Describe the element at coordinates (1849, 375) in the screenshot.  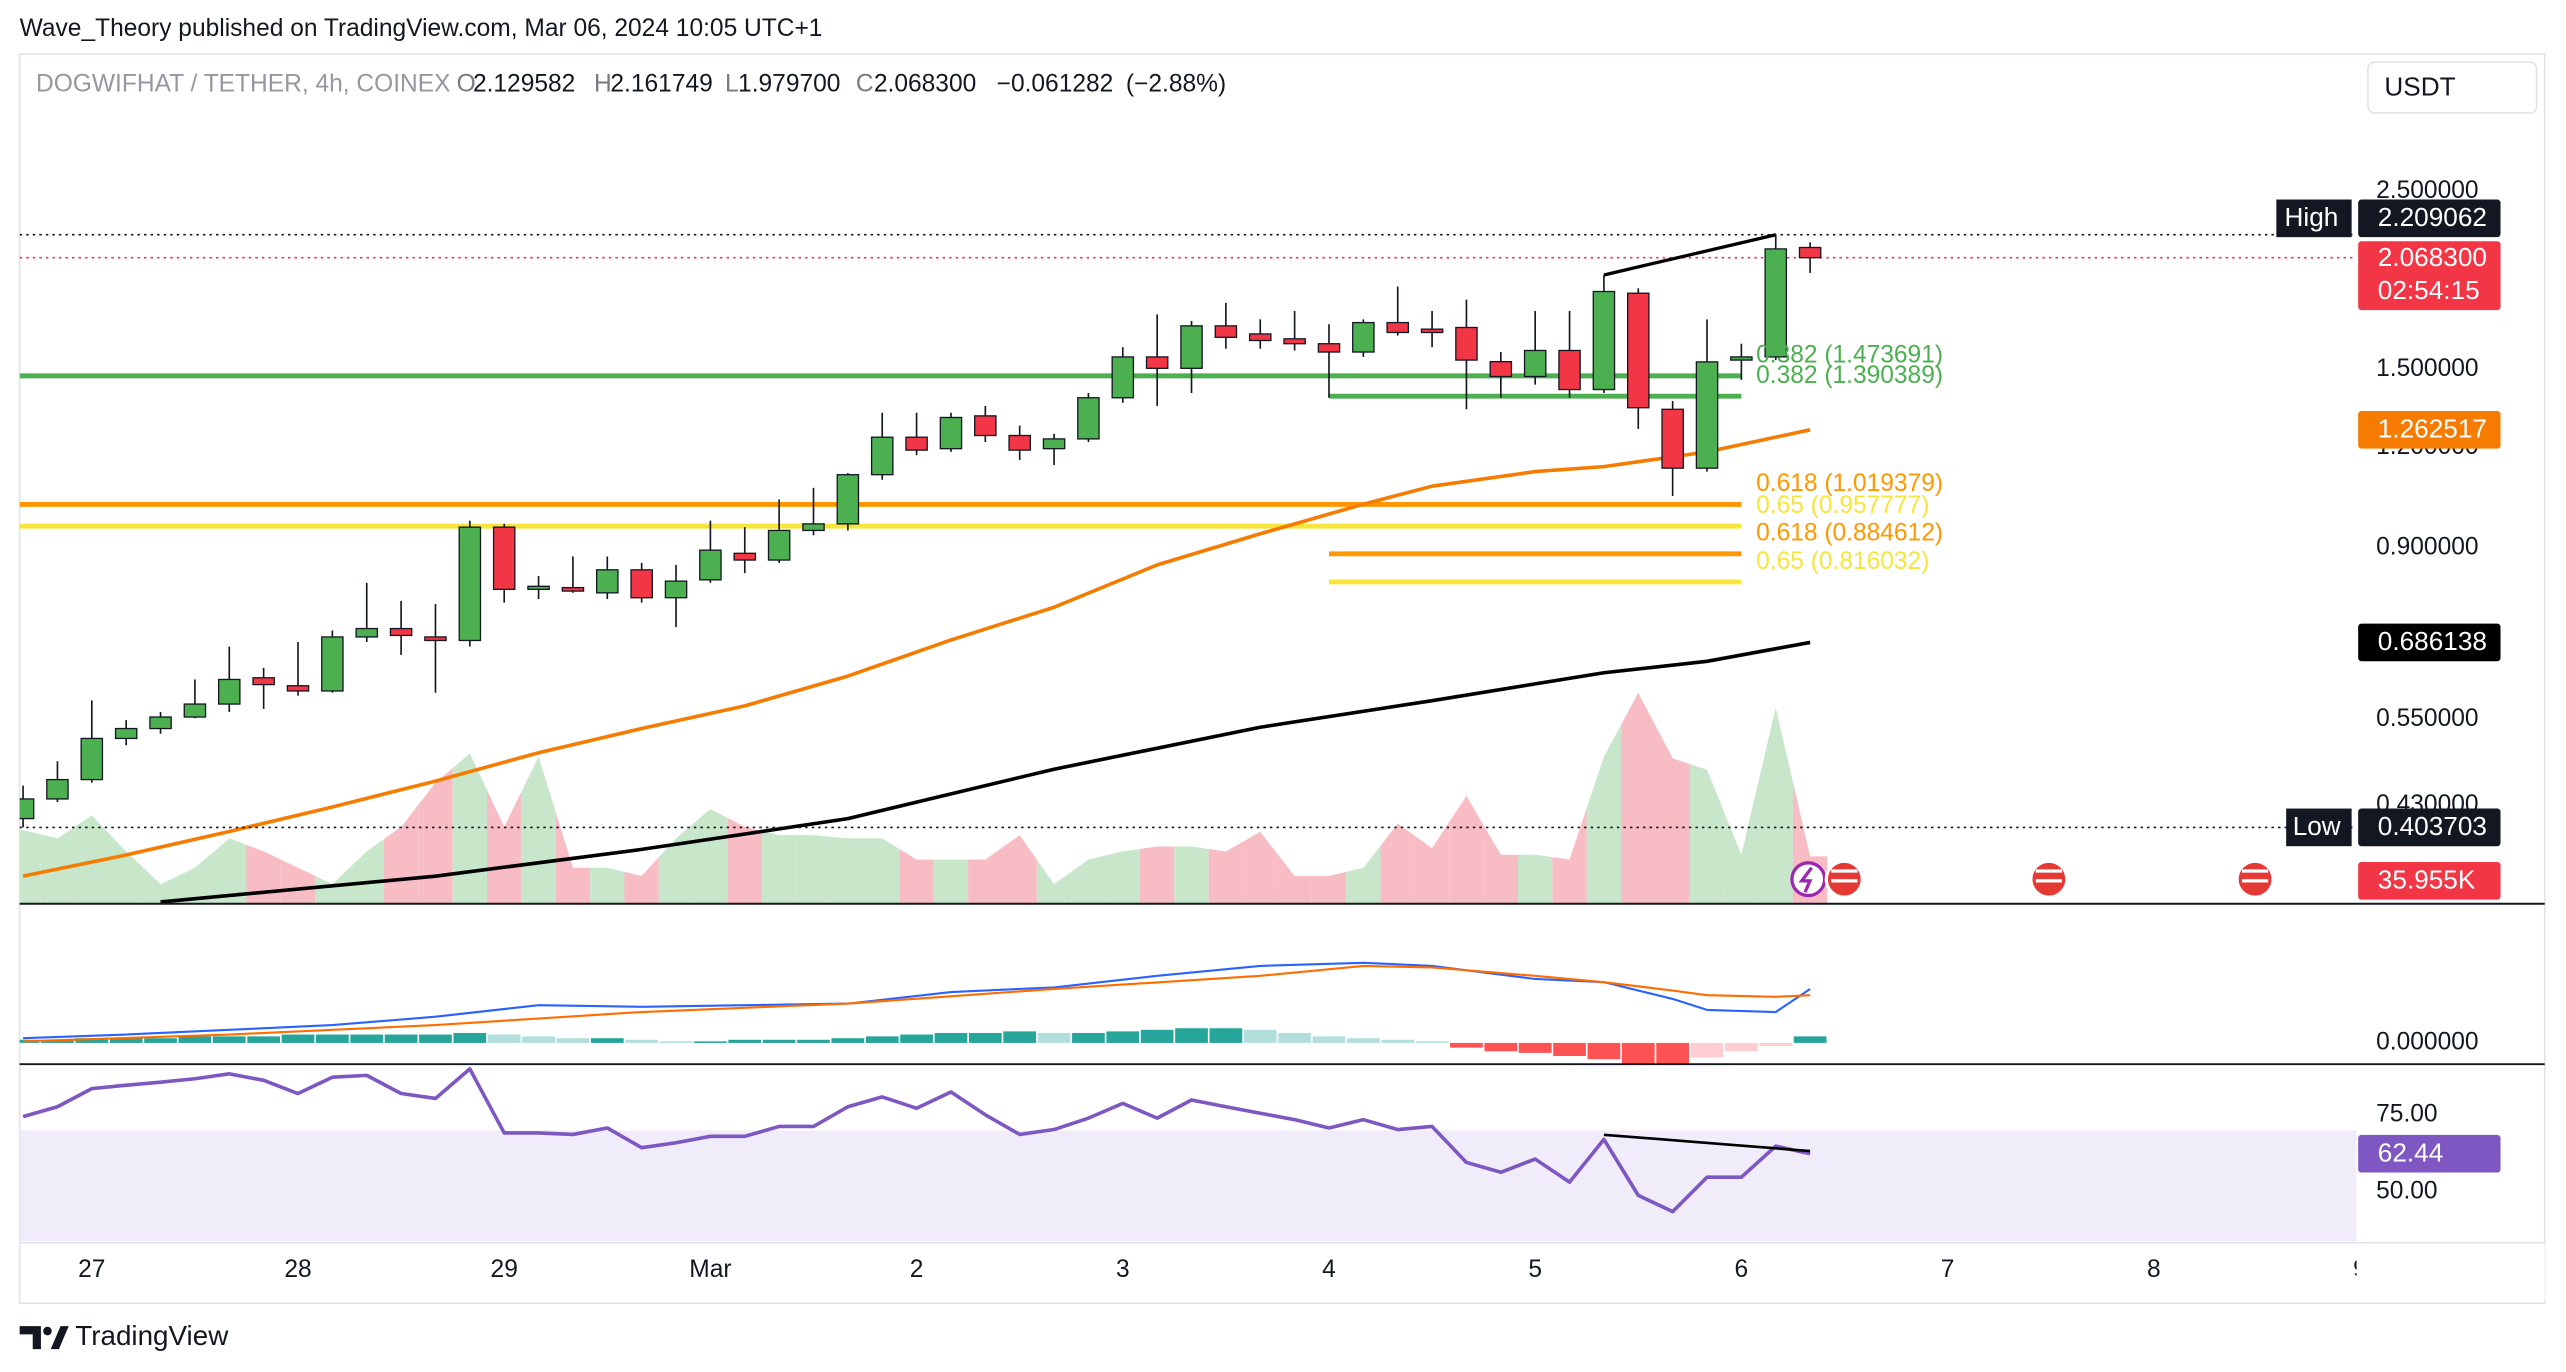
I see `fib-label: 0.382 (1.390389)` at that location.